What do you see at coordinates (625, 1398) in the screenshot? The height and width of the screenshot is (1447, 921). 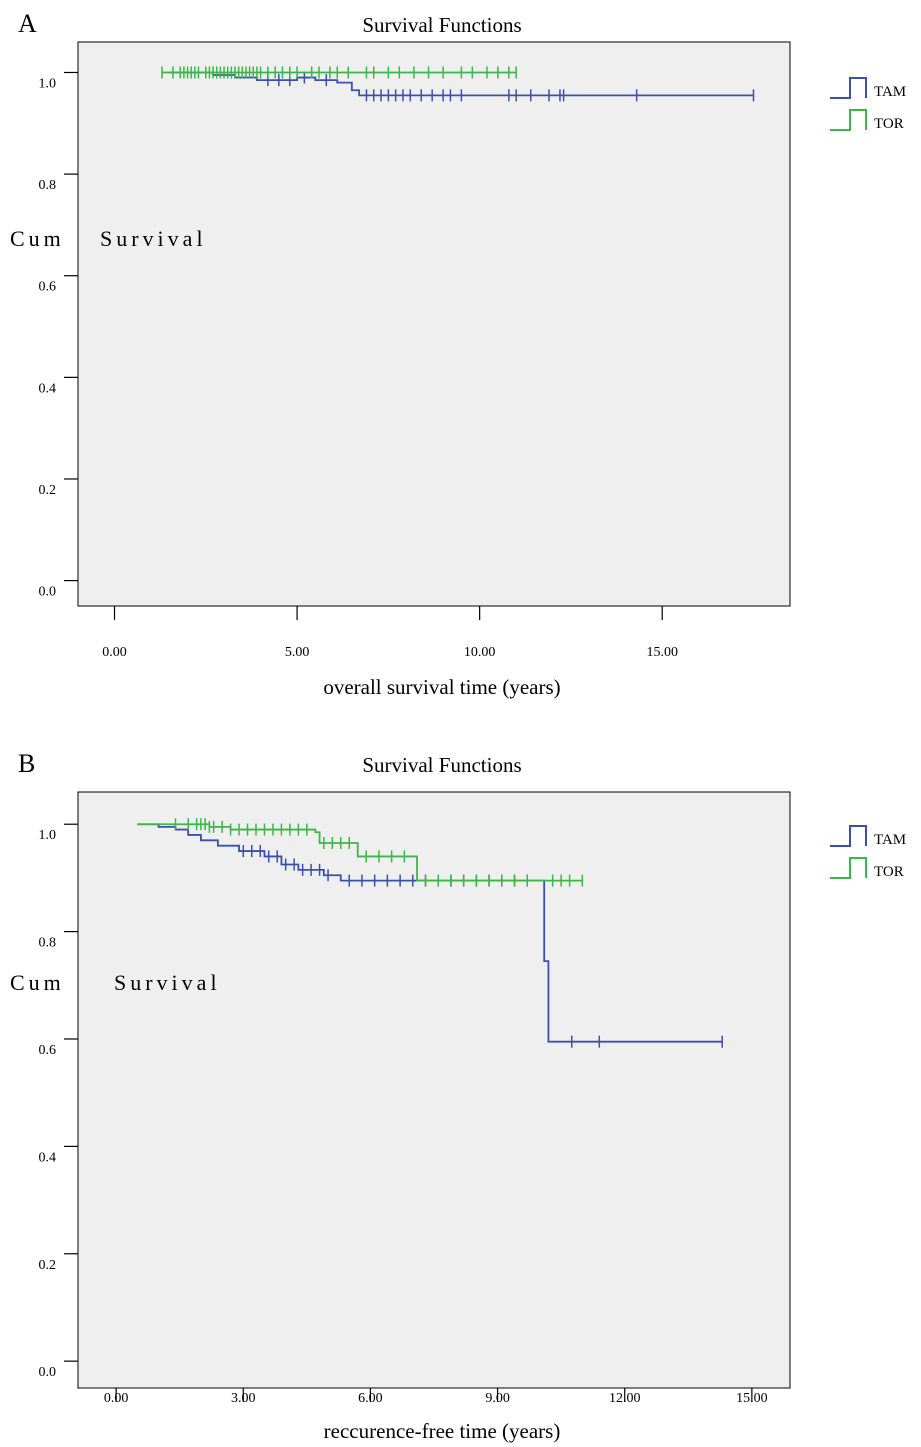 I see `x-tick-label: 12.00` at bounding box center [625, 1398].